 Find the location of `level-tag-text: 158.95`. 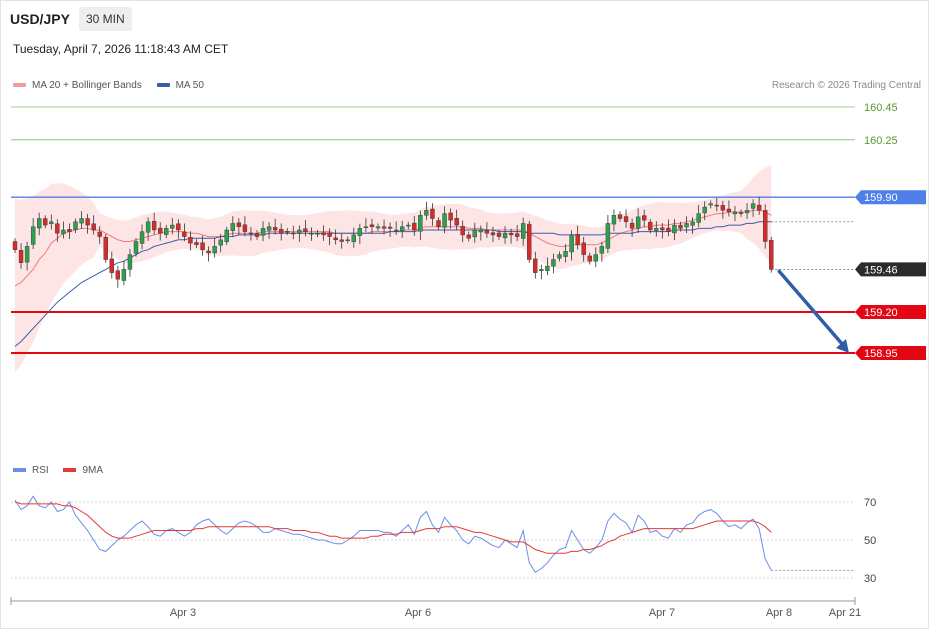

level-tag-text: 158.95 is located at coordinates (881, 354).